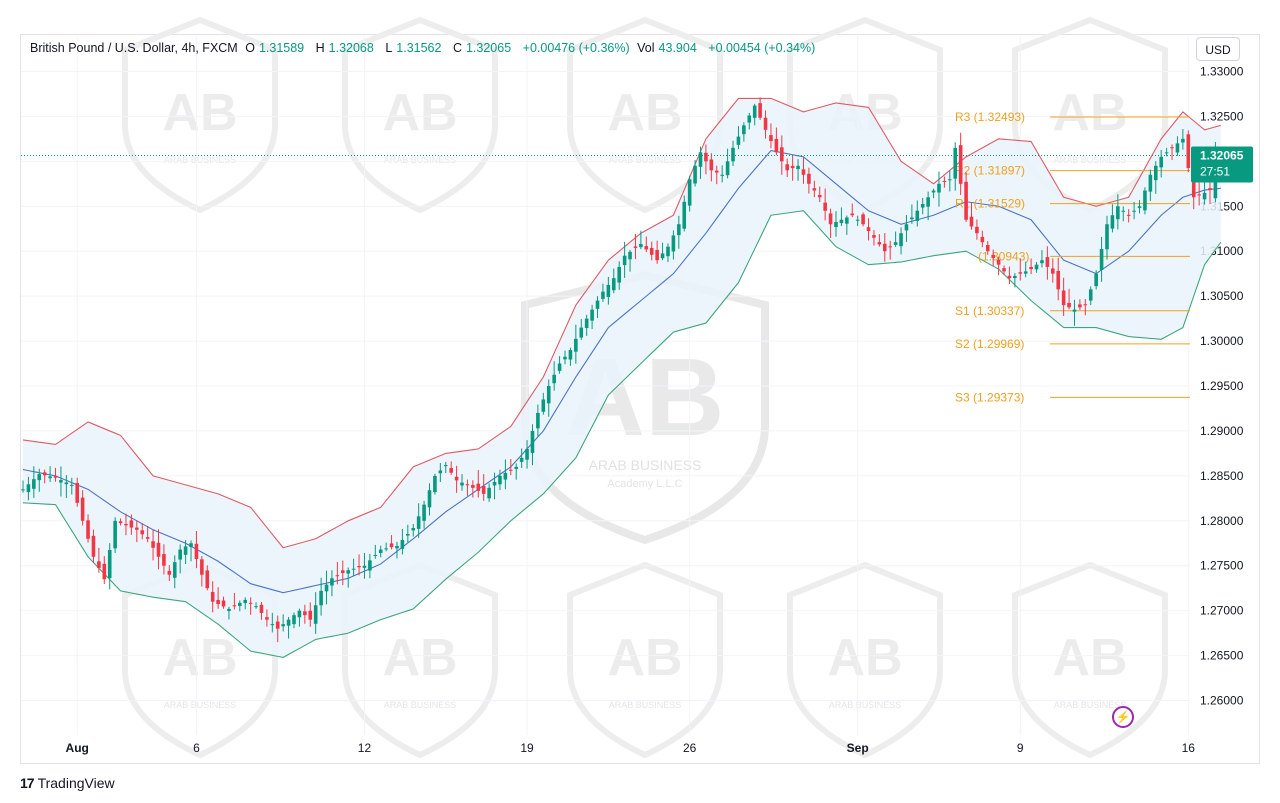  What do you see at coordinates (762, 48) in the screenshot?
I see `vol-change-value: +0.00454 (+0.34%)` at bounding box center [762, 48].